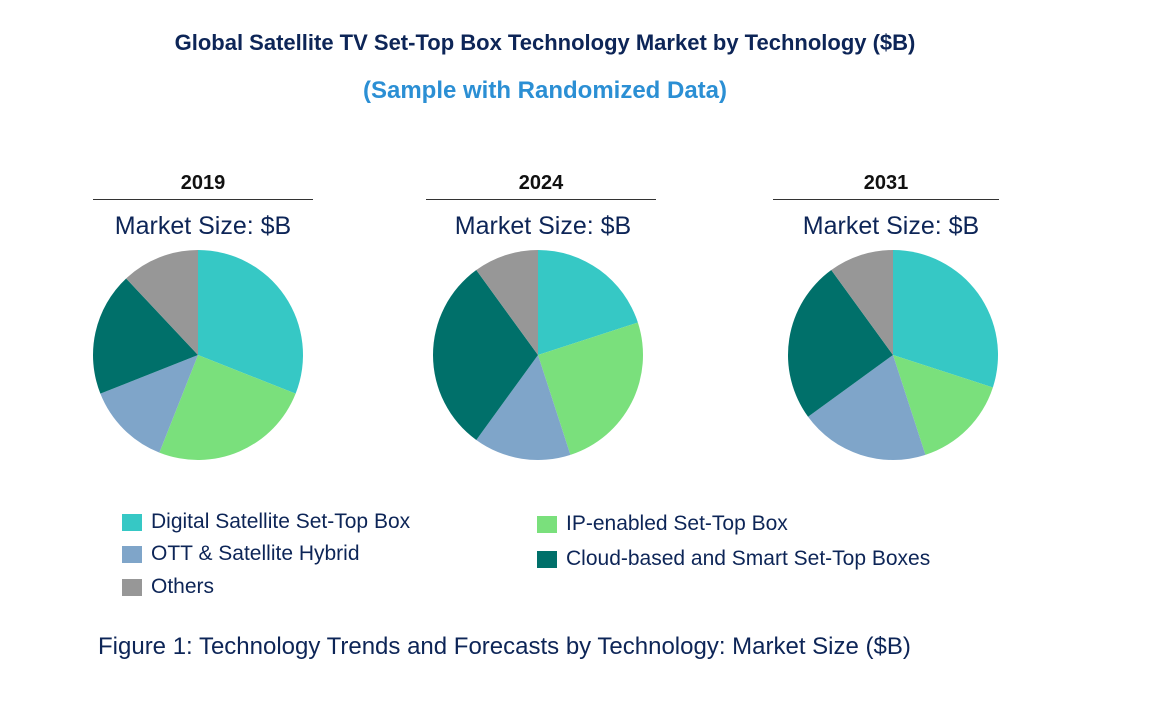 This screenshot has width=1170, height=711. I want to click on legend-item-ott: OTT & Satellite Hybrid, so click(241, 554).